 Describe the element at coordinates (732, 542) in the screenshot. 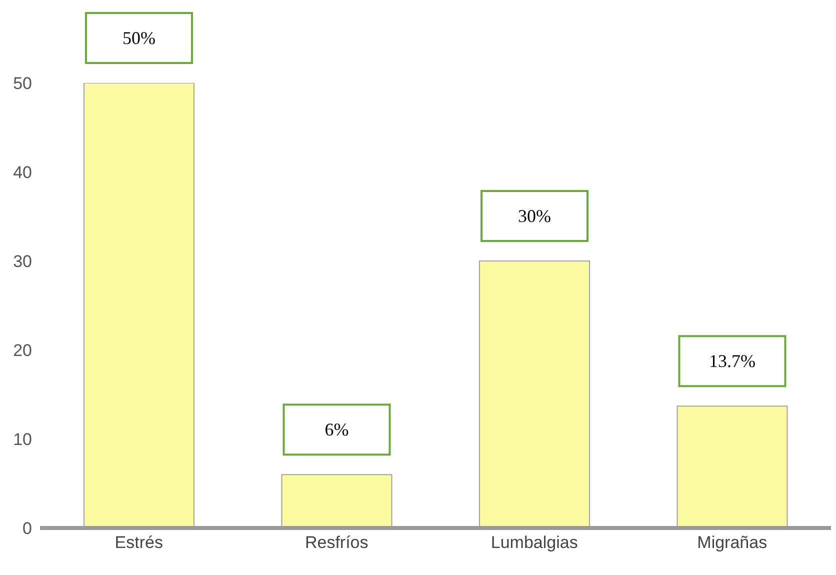

I see `x-tick-label: Migrañas` at that location.